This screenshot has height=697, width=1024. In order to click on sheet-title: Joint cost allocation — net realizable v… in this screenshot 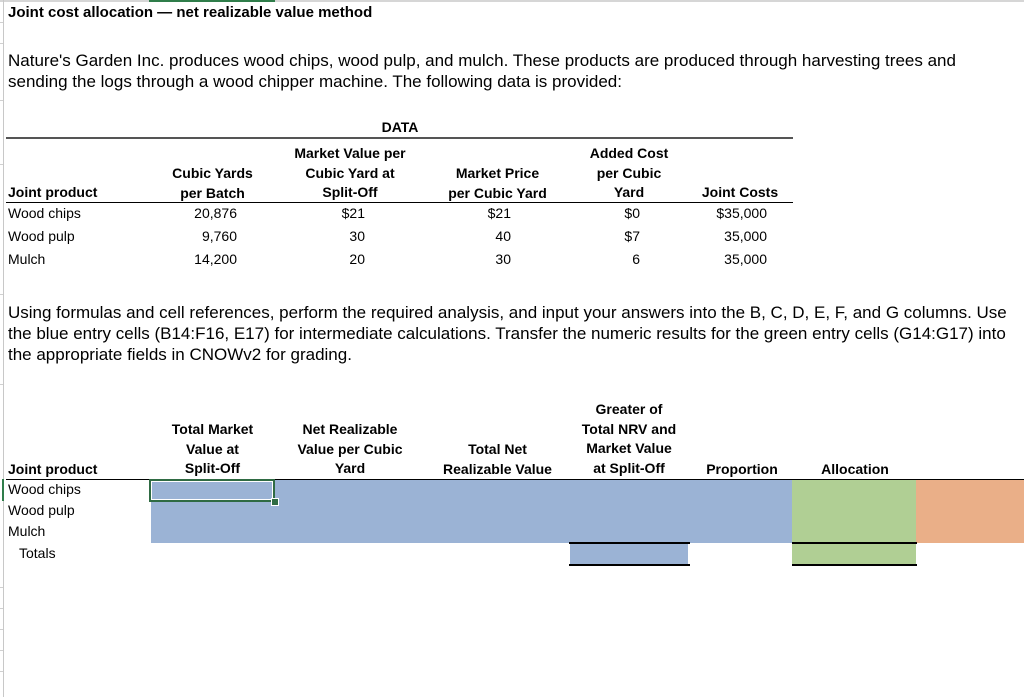, I will do `click(190, 12)`.